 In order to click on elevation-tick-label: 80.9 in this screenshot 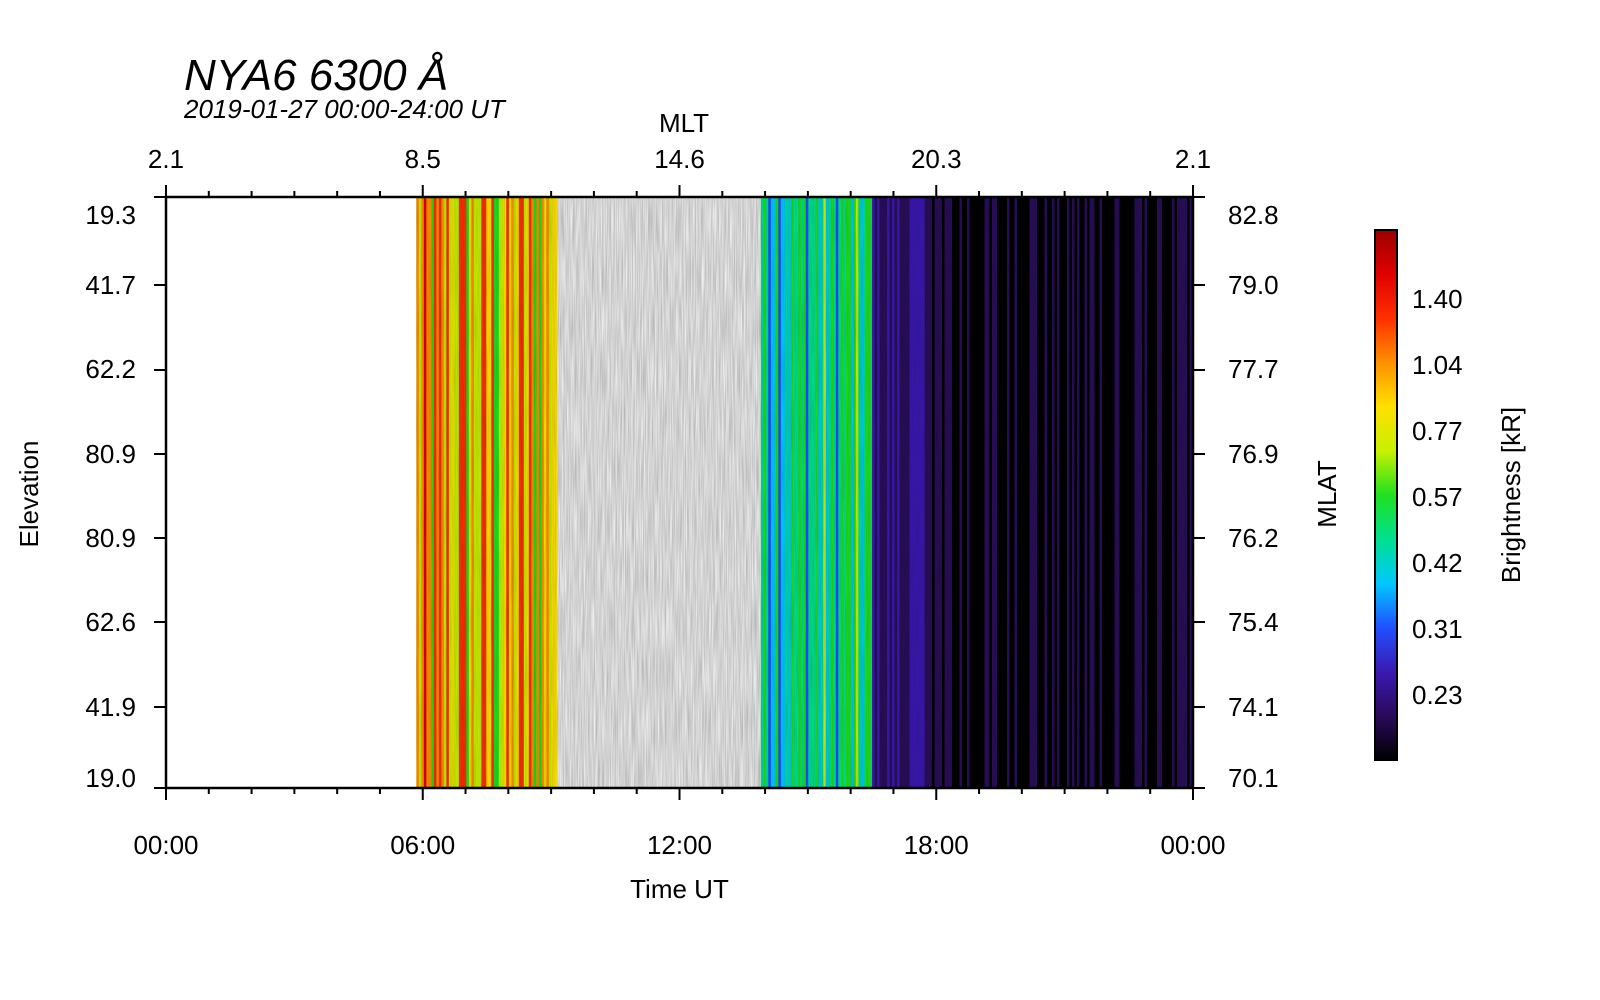, I will do `click(110, 454)`.